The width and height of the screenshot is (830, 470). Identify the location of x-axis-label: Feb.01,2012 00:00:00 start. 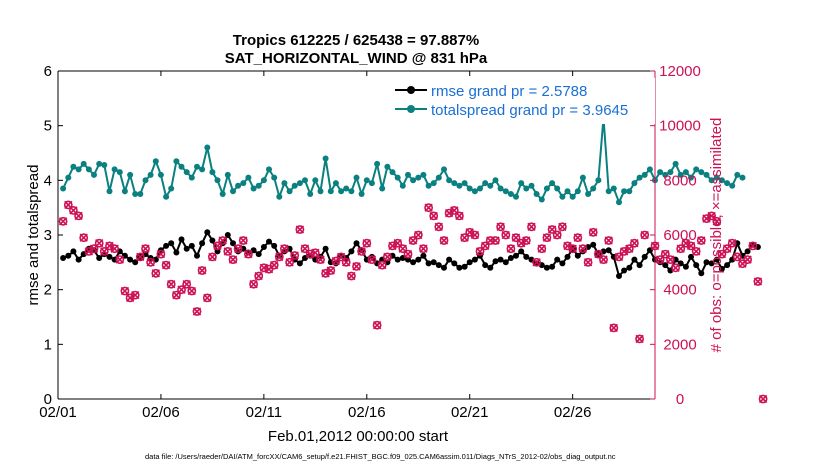
(358, 436).